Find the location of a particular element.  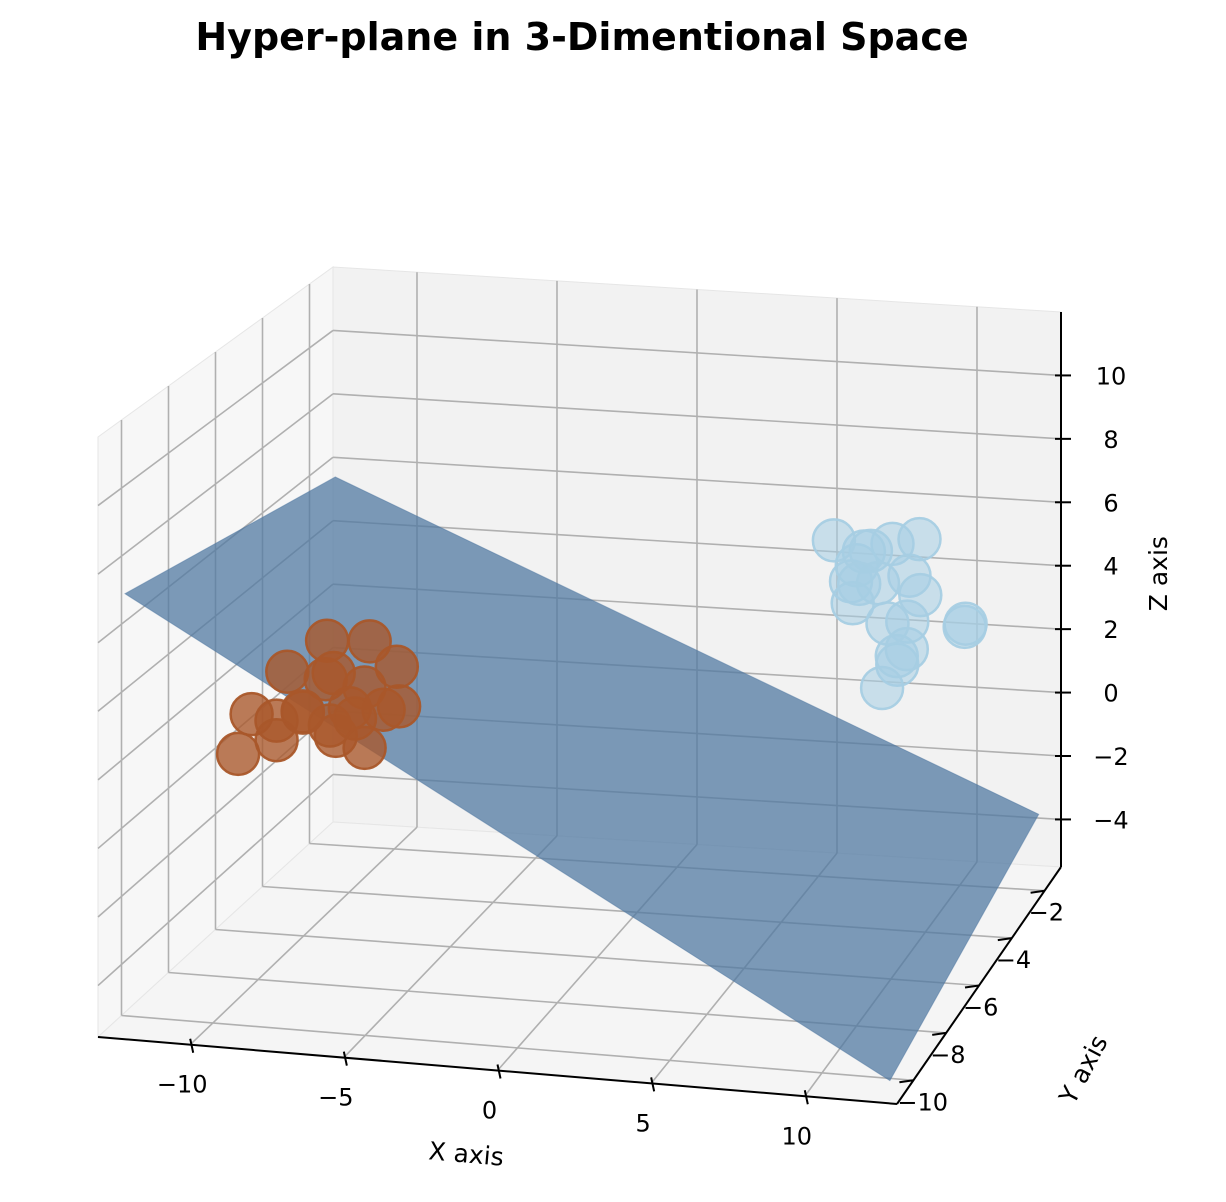

z-tick-label: 10 is located at coordinates (1111, 376).